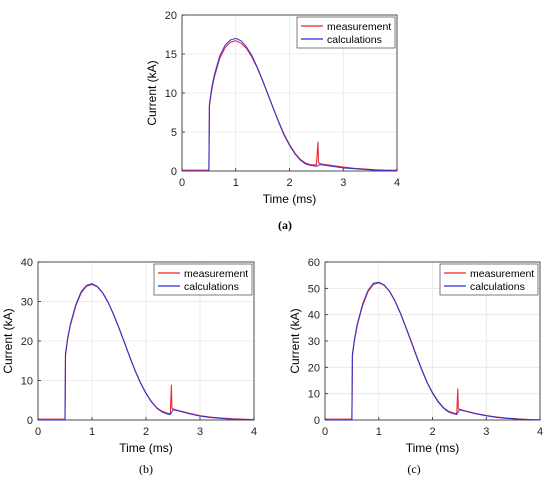 This screenshot has height=482, width=550. I want to click on y-axis-label-a: Current (kA), so click(152, 92).